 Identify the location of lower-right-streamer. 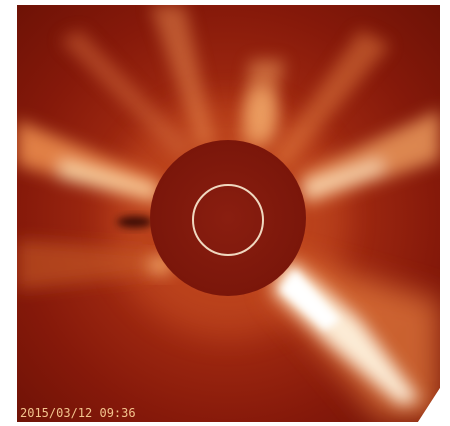
(355, 337).